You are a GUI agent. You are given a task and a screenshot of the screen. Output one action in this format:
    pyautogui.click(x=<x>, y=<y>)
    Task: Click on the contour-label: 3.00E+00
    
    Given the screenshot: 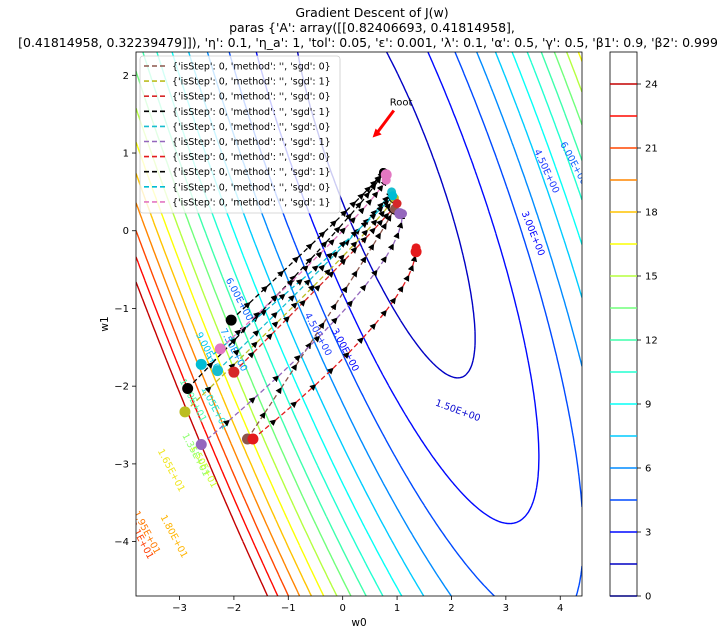 What is the action you would take?
    pyautogui.click(x=345, y=350)
    